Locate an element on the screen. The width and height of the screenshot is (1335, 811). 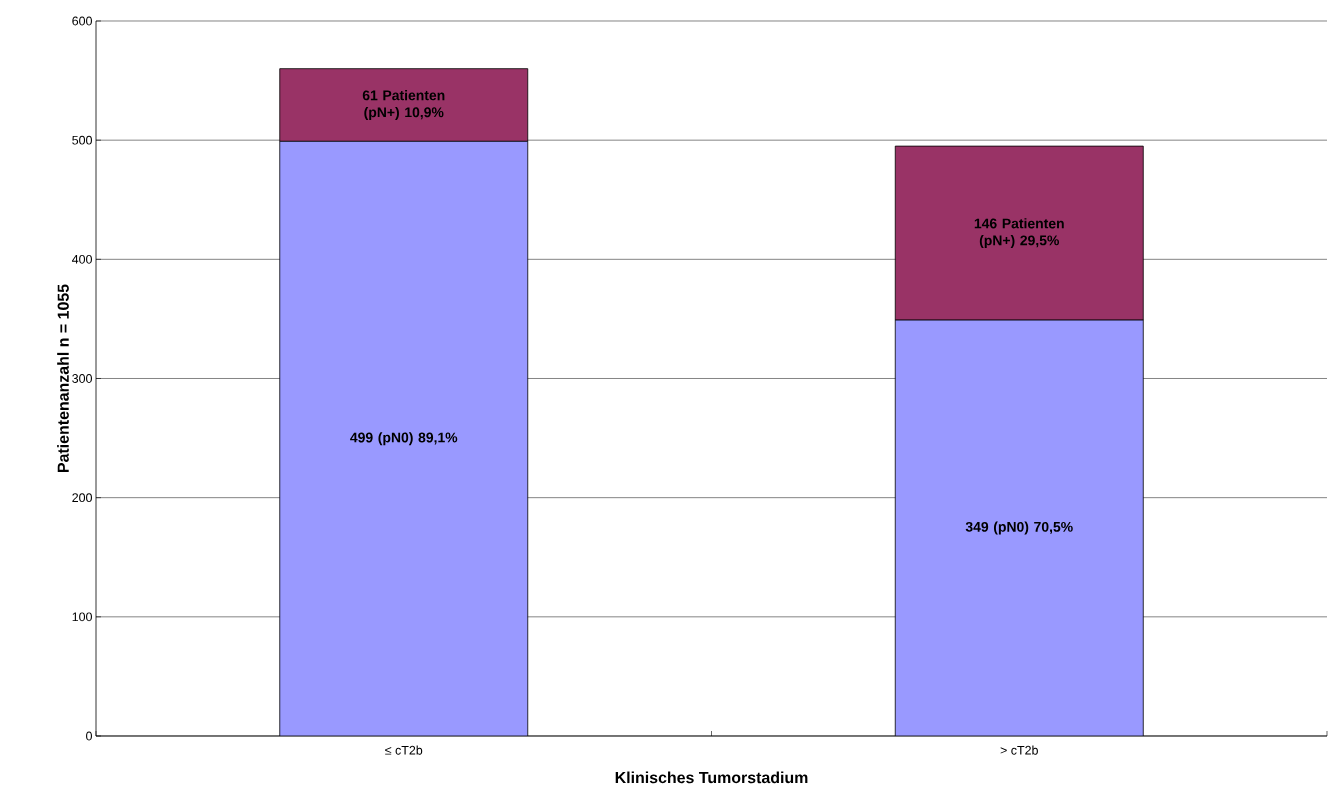
y-tick-label: 100 is located at coordinates (82, 617).